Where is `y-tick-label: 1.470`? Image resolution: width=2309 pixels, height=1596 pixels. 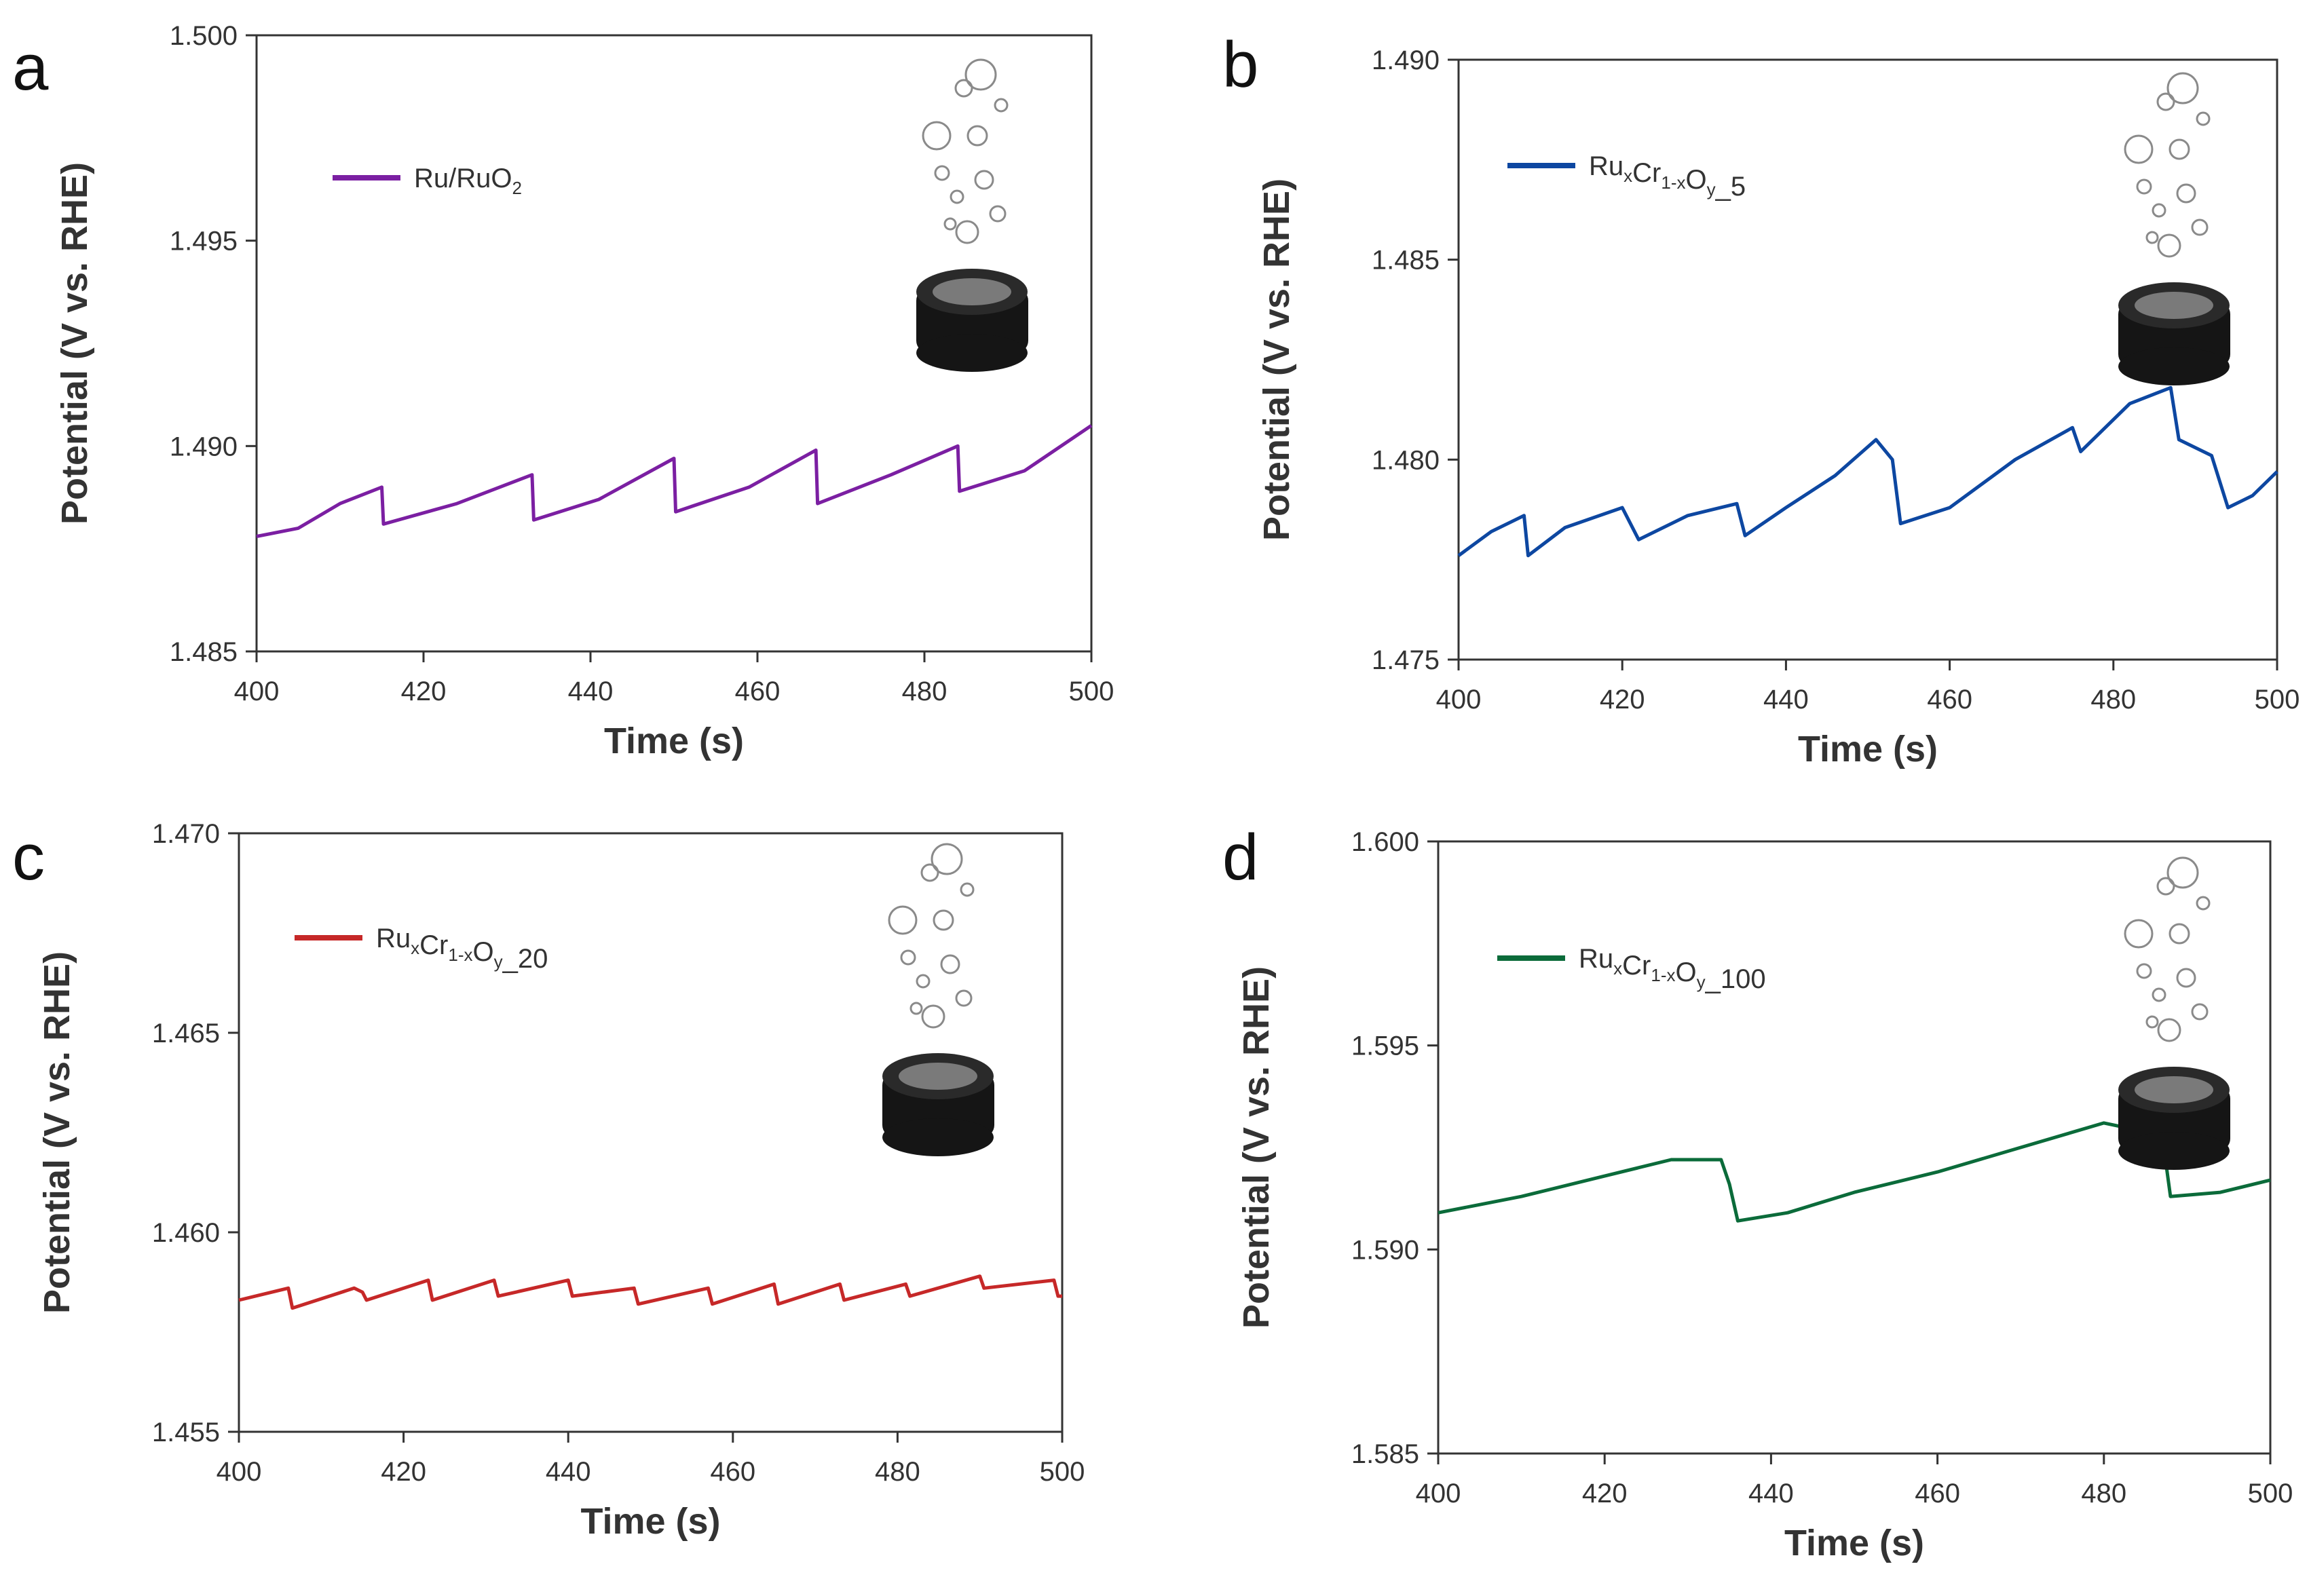
y-tick-label: 1.470 is located at coordinates (186, 834).